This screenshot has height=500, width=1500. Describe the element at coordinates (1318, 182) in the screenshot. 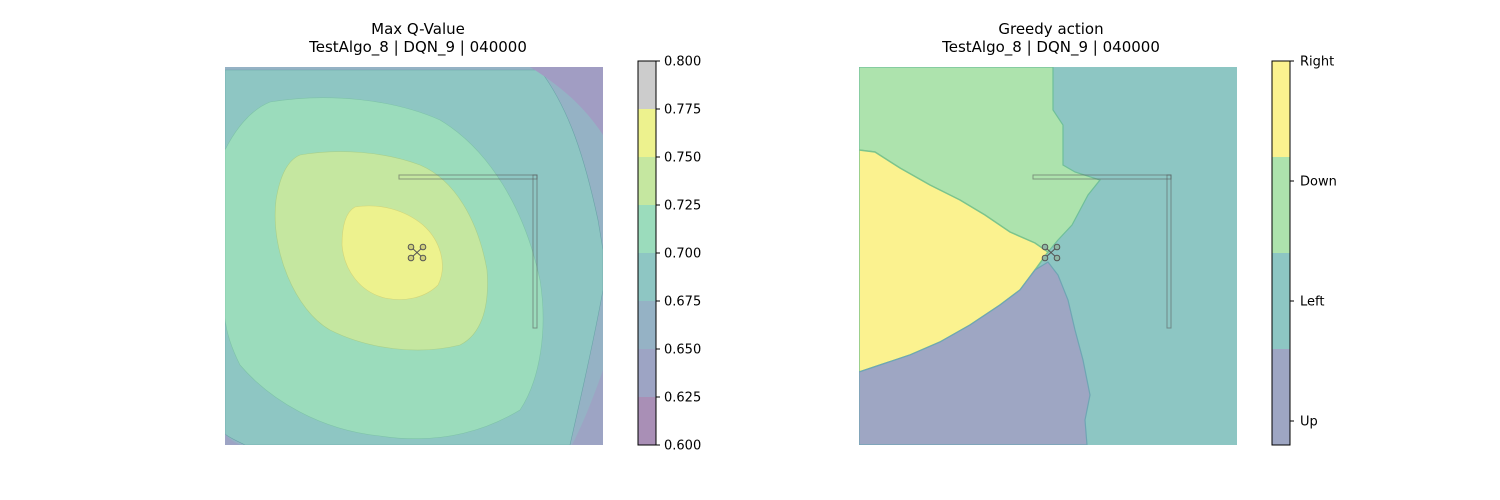

I see `colorbar-tick-label: Down` at that location.